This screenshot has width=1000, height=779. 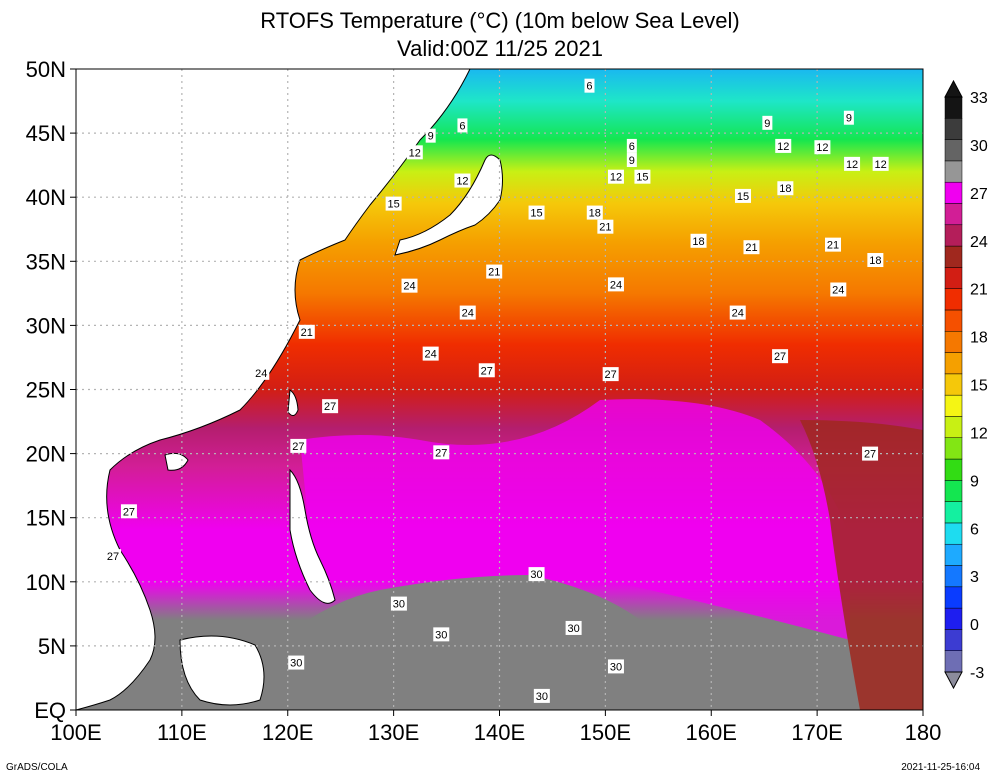 I want to click on lat-tick-label: 30N, so click(x=46, y=325).